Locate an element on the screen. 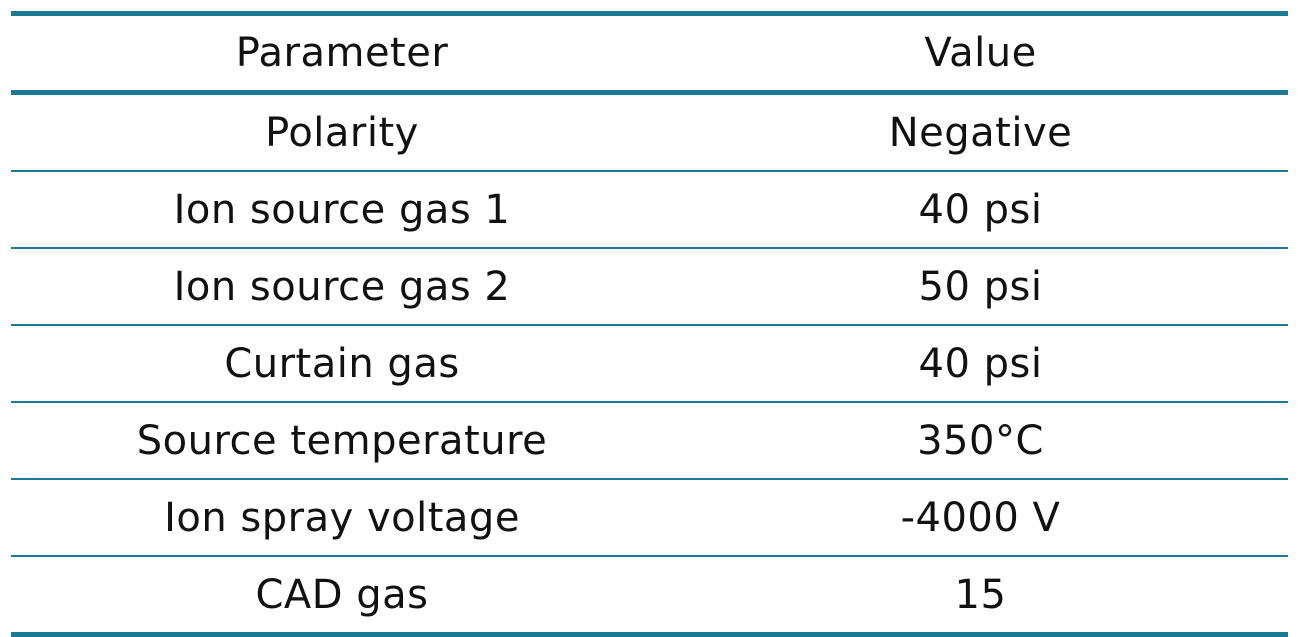  value-cell: Negative is located at coordinates (980, 132).